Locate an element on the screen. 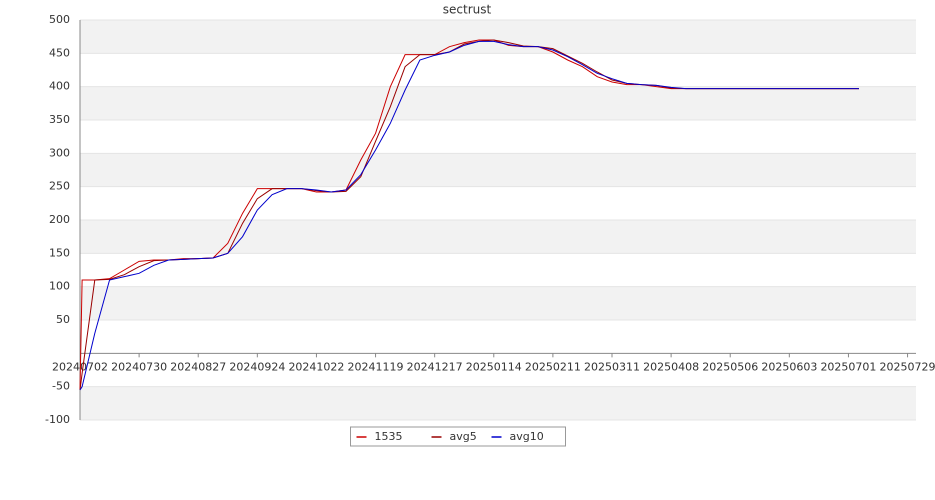 The height and width of the screenshot is (500, 935). y-tick-label: 450 is located at coordinates (59, 52).